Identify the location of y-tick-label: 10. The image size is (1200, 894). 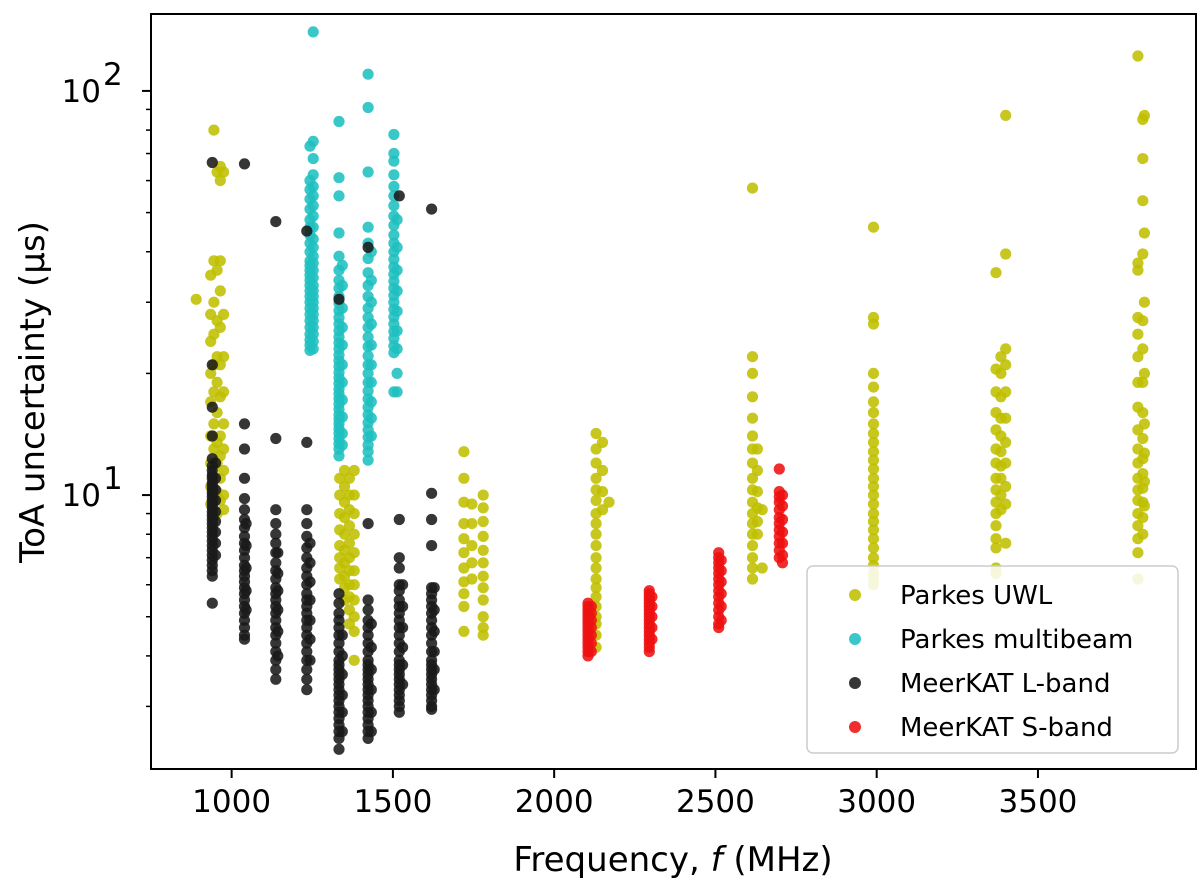
(81, 92).